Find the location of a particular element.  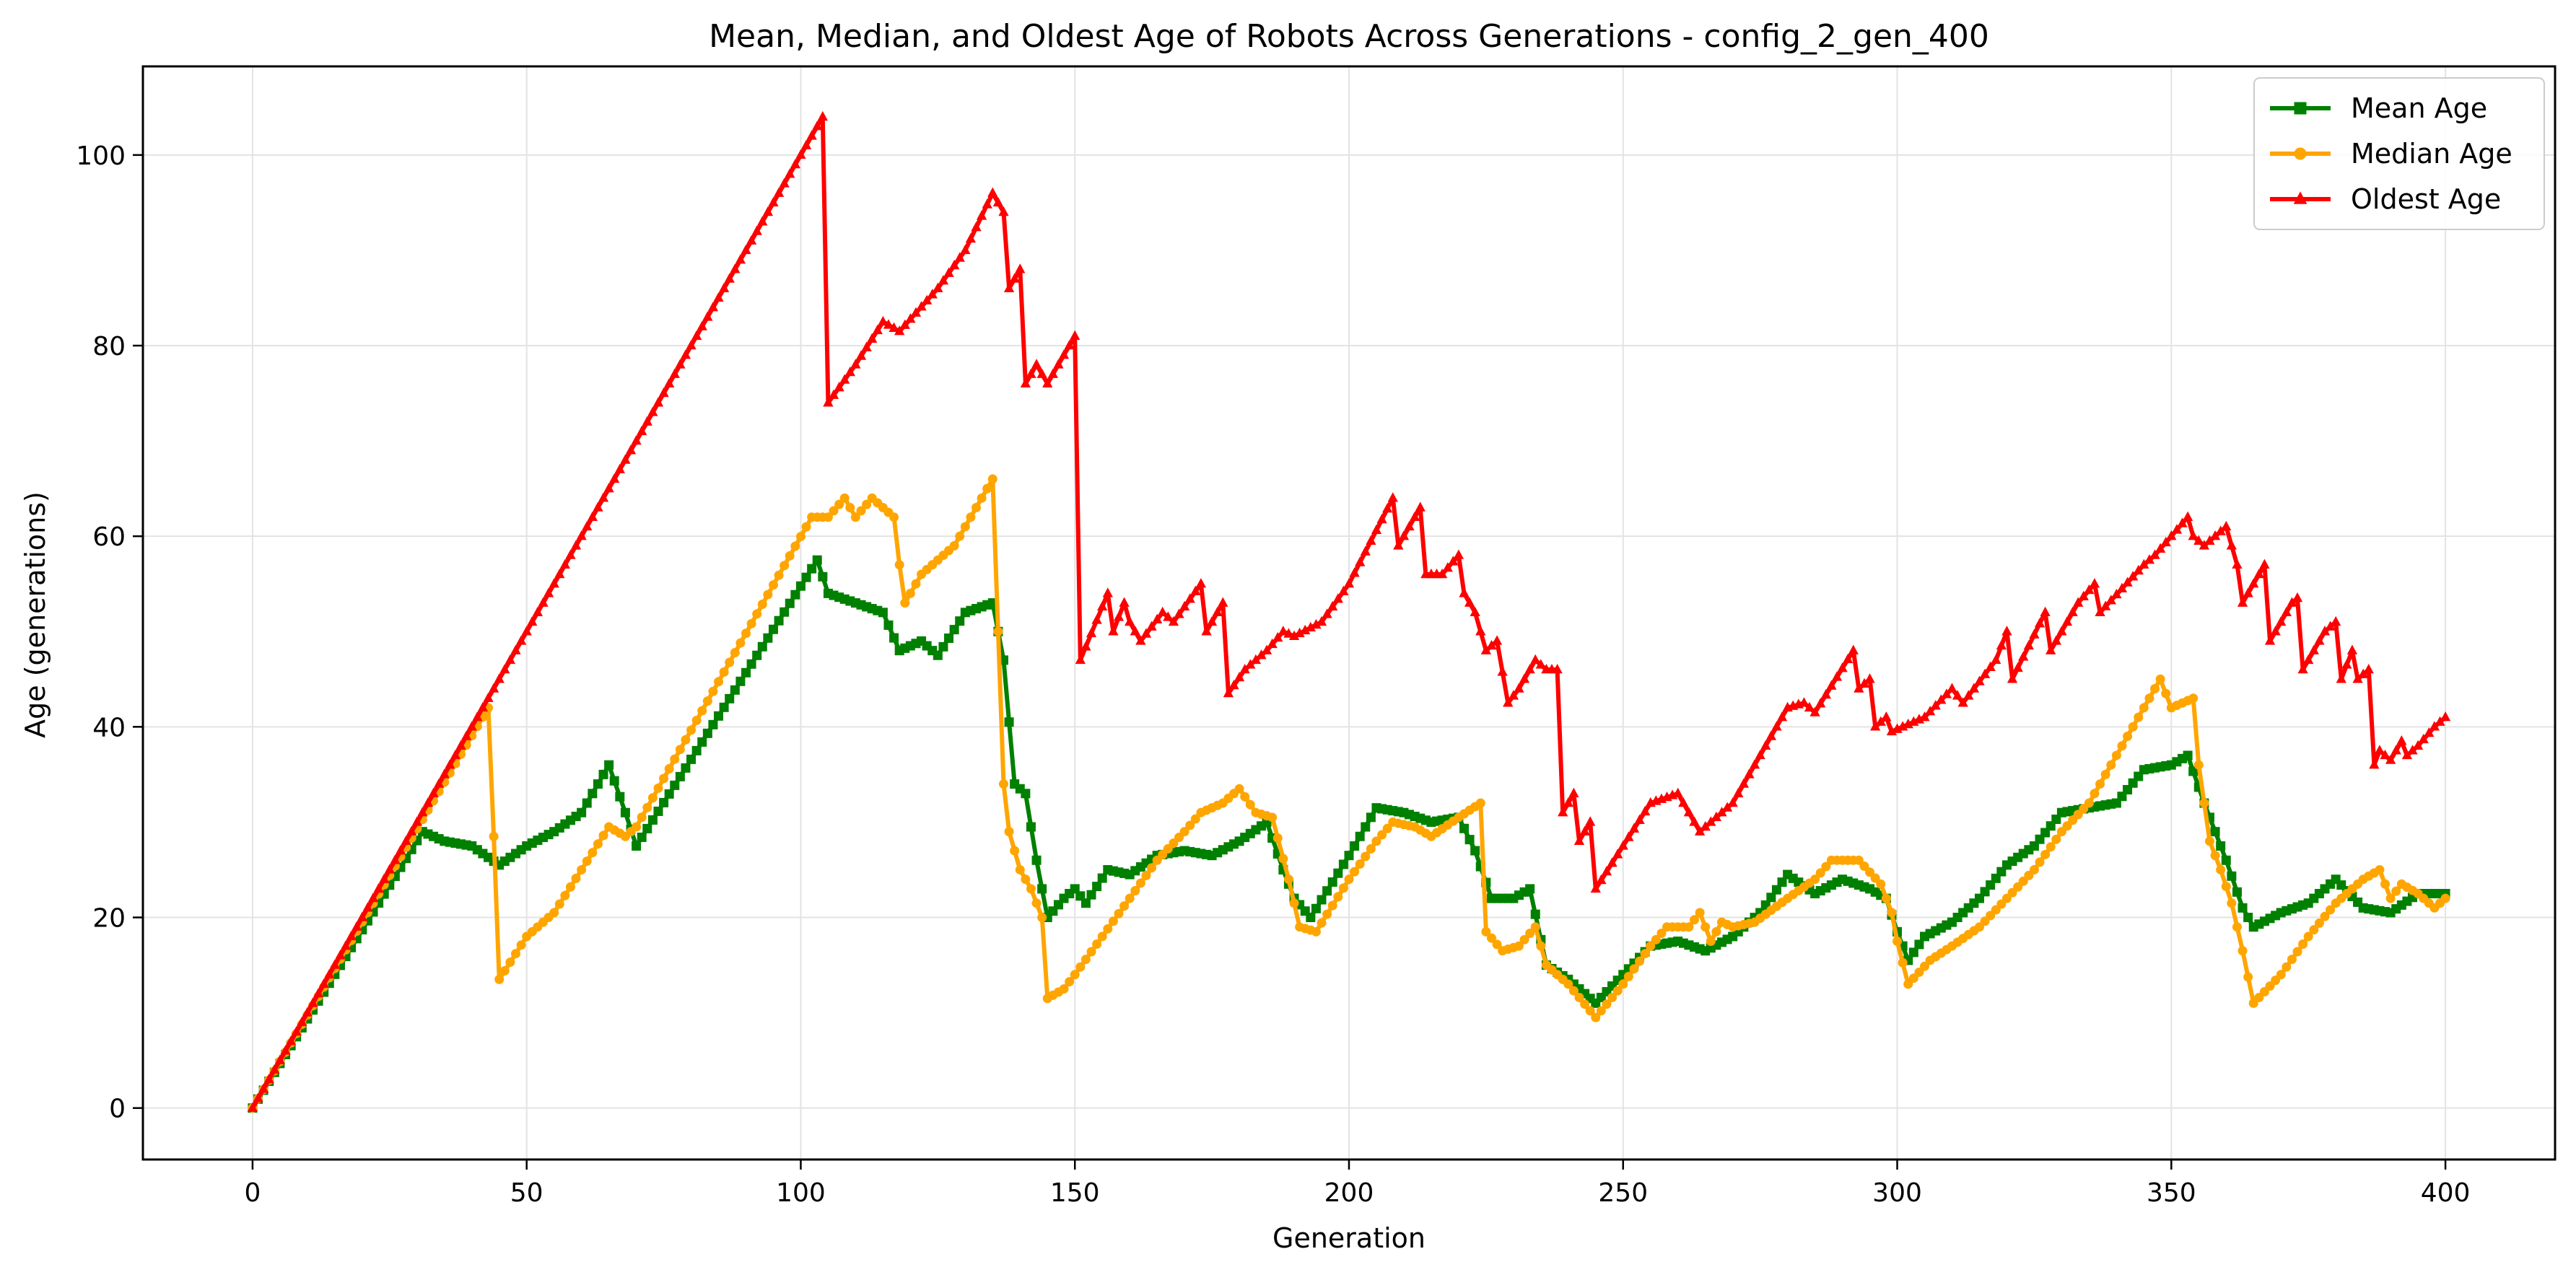

x-tick-label: 400 is located at coordinates (2446, 1193).